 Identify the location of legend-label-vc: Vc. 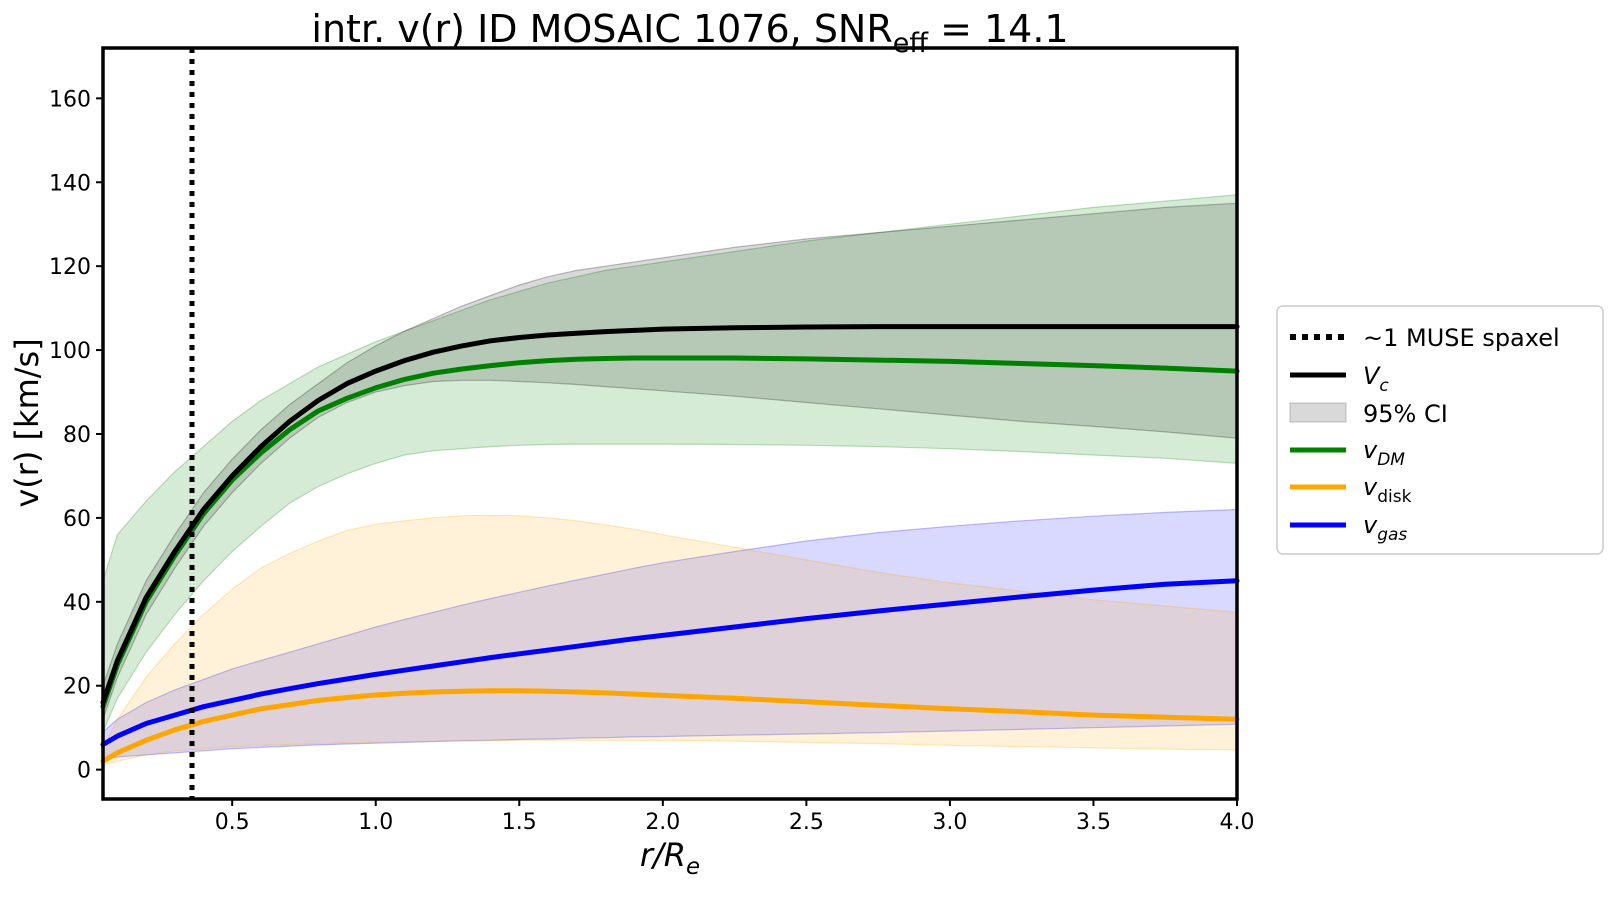
(1376, 379).